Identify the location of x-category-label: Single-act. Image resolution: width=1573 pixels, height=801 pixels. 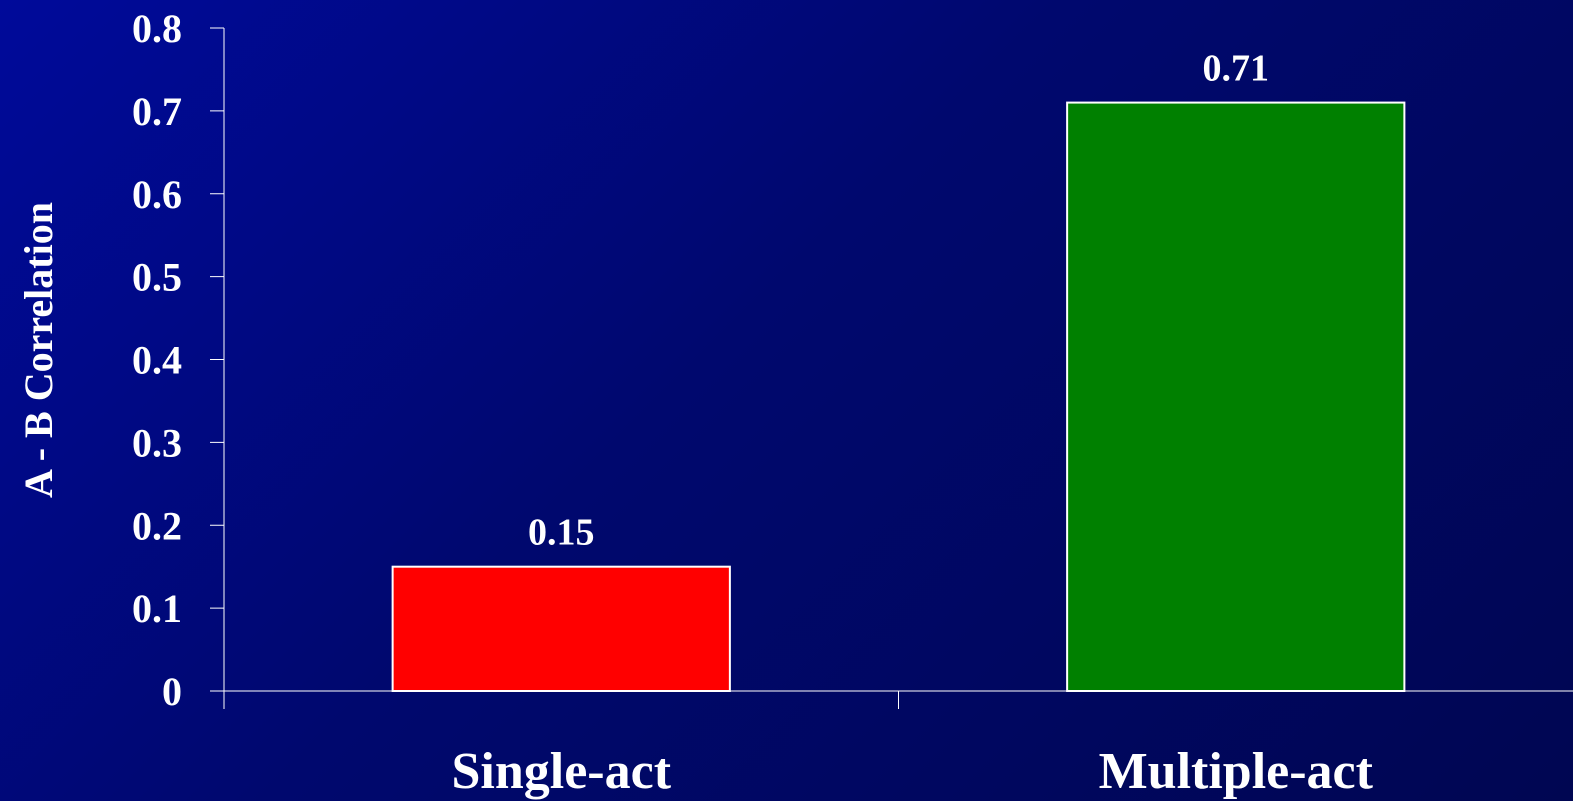
(561, 771).